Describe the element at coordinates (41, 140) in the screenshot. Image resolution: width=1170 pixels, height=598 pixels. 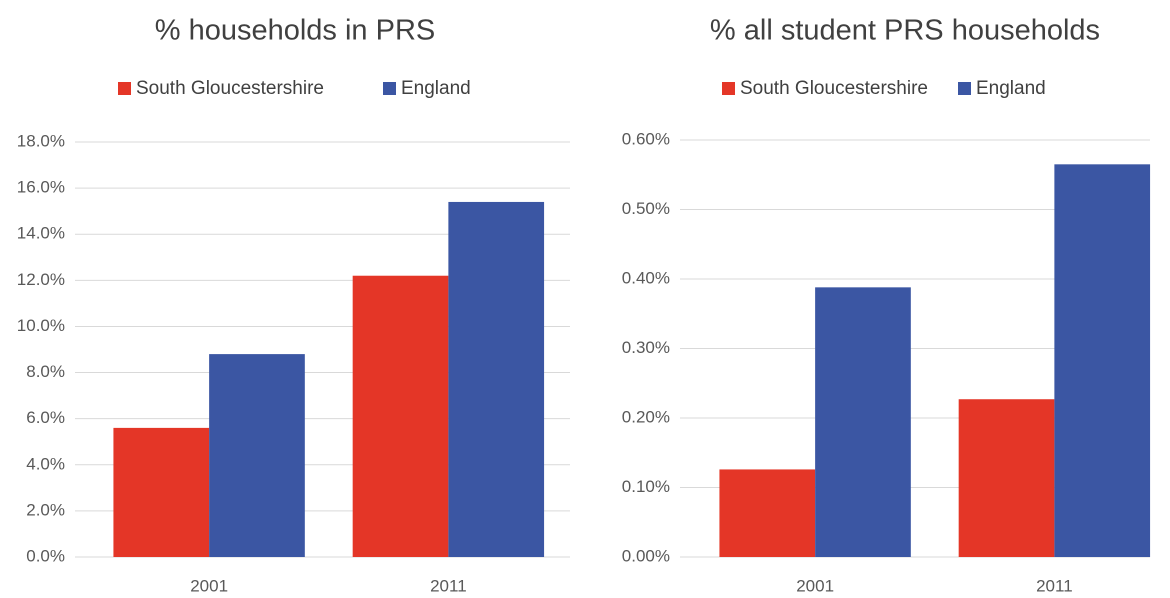
I see `y-tick-label: 18.0%` at that location.